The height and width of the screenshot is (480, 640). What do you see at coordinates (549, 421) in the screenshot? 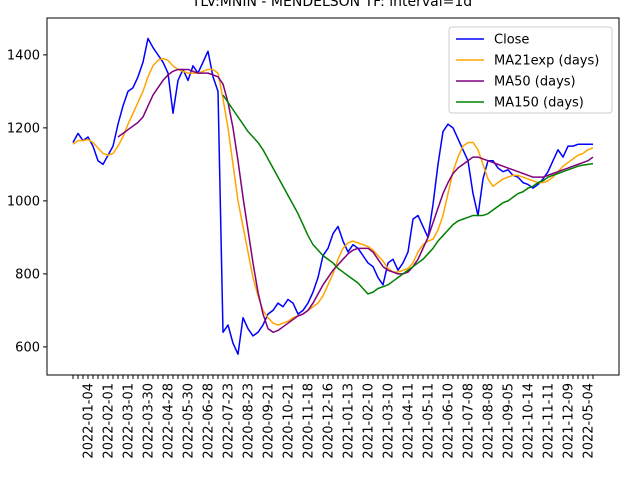
I see `x-tick-label: 2021-11-11` at bounding box center [549, 421].